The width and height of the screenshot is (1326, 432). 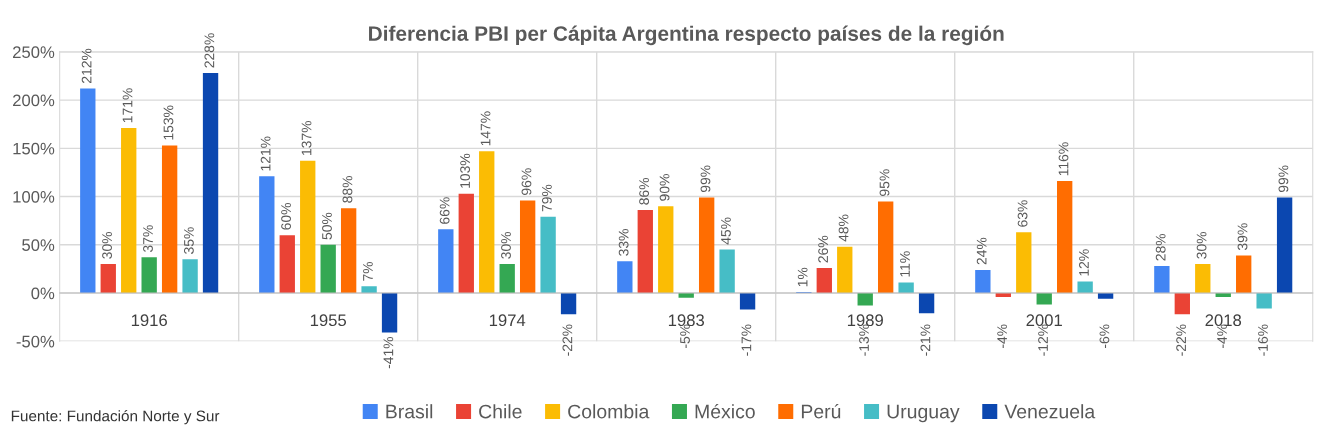 What do you see at coordinates (328, 320) in the screenshot?
I see `x-tick-label: 1955` at bounding box center [328, 320].